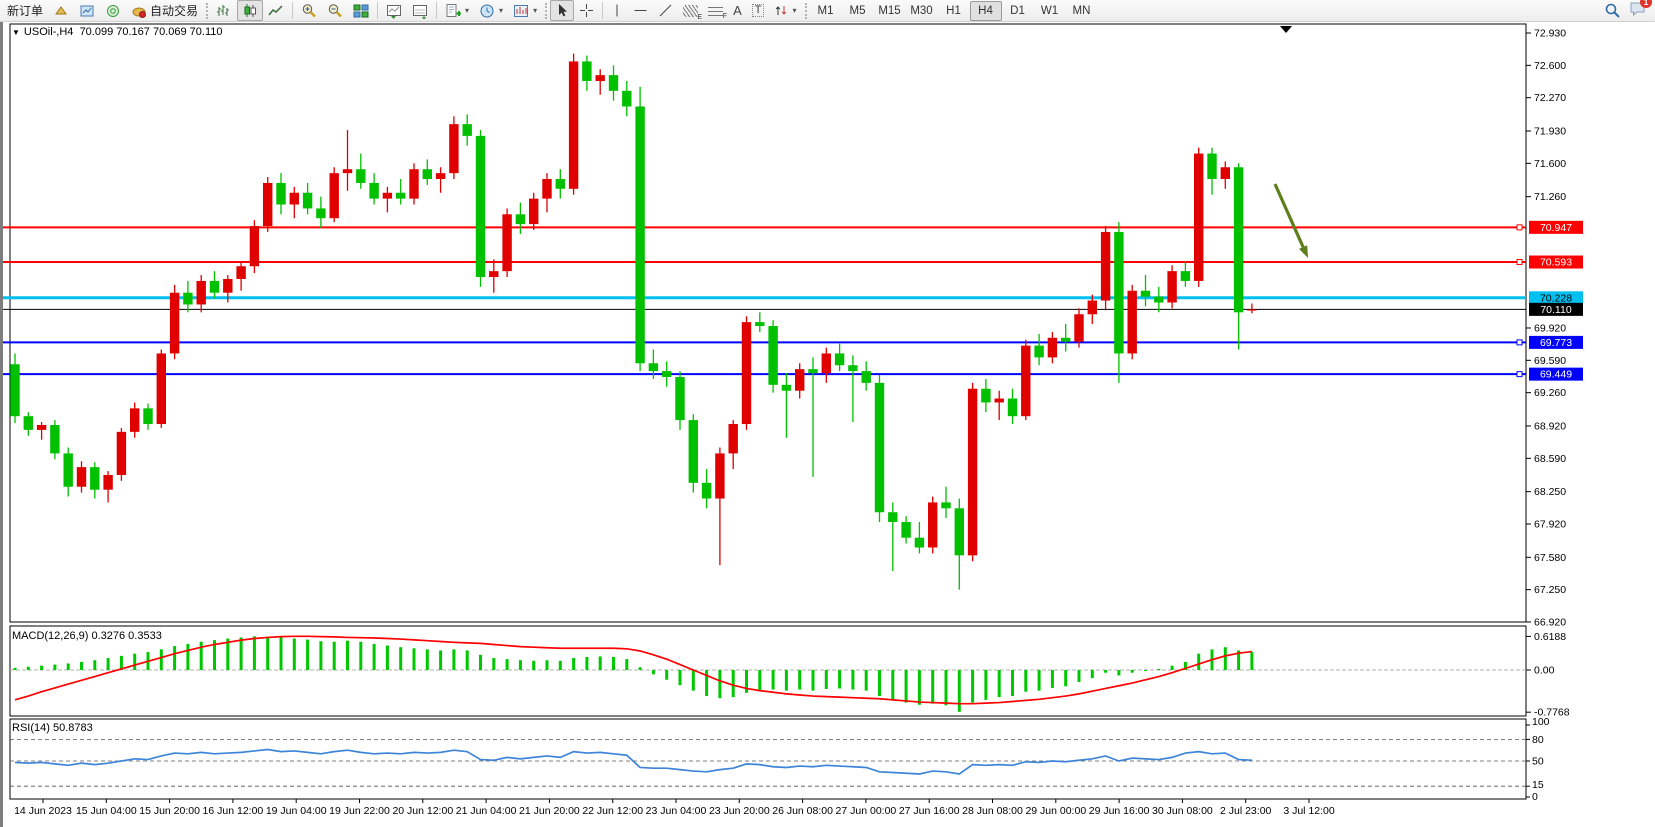 The height and width of the screenshot is (827, 1655). I want to click on svg-text: 29 Jun 00:00, so click(1055, 811).